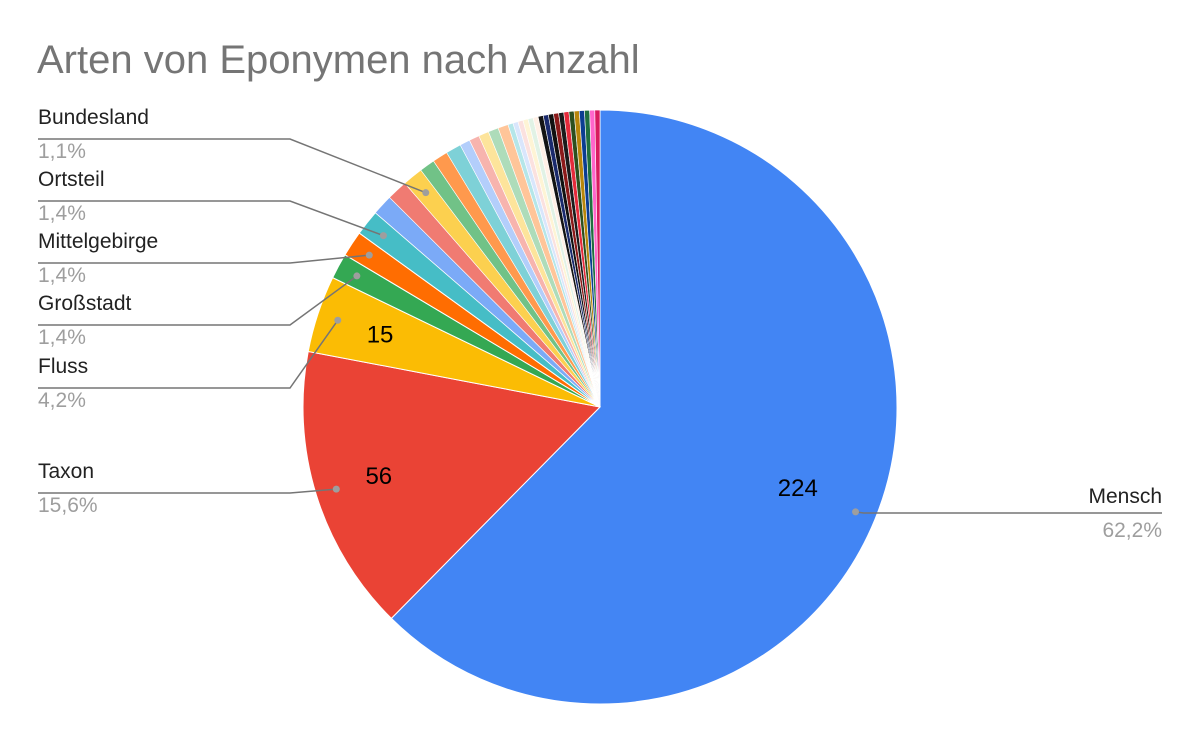 This screenshot has height=742, width=1200. I want to click on slice-label-name: Großstadt, so click(85, 303).